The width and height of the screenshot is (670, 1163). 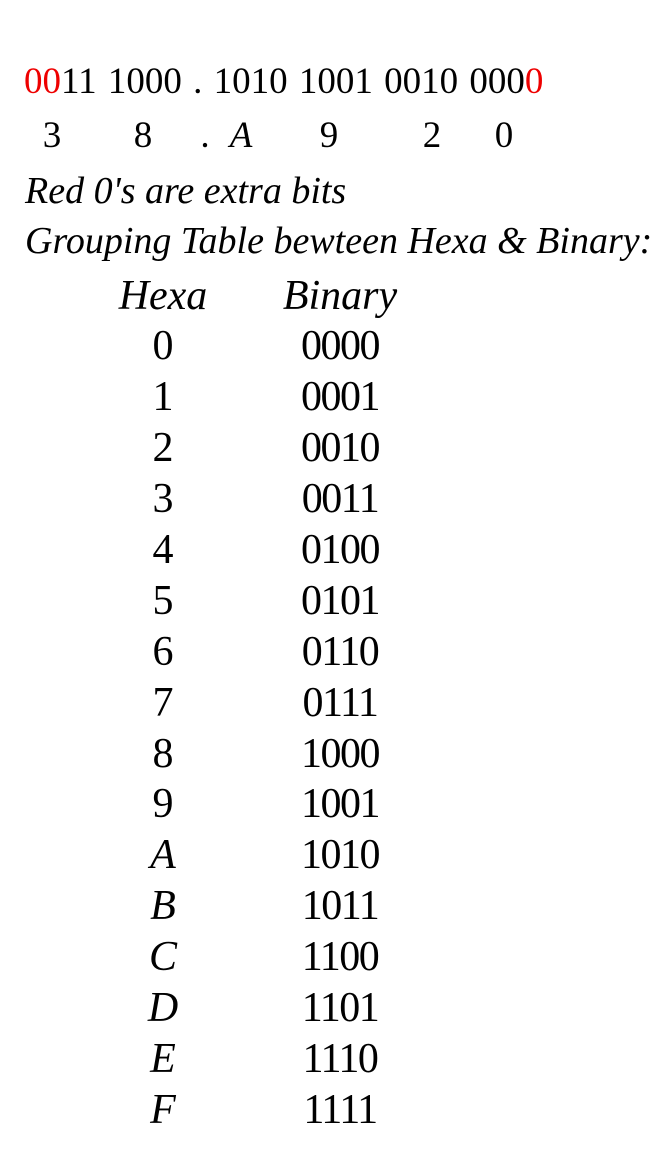 I want to click on table-row: A 1010, so click(x=335, y=855).